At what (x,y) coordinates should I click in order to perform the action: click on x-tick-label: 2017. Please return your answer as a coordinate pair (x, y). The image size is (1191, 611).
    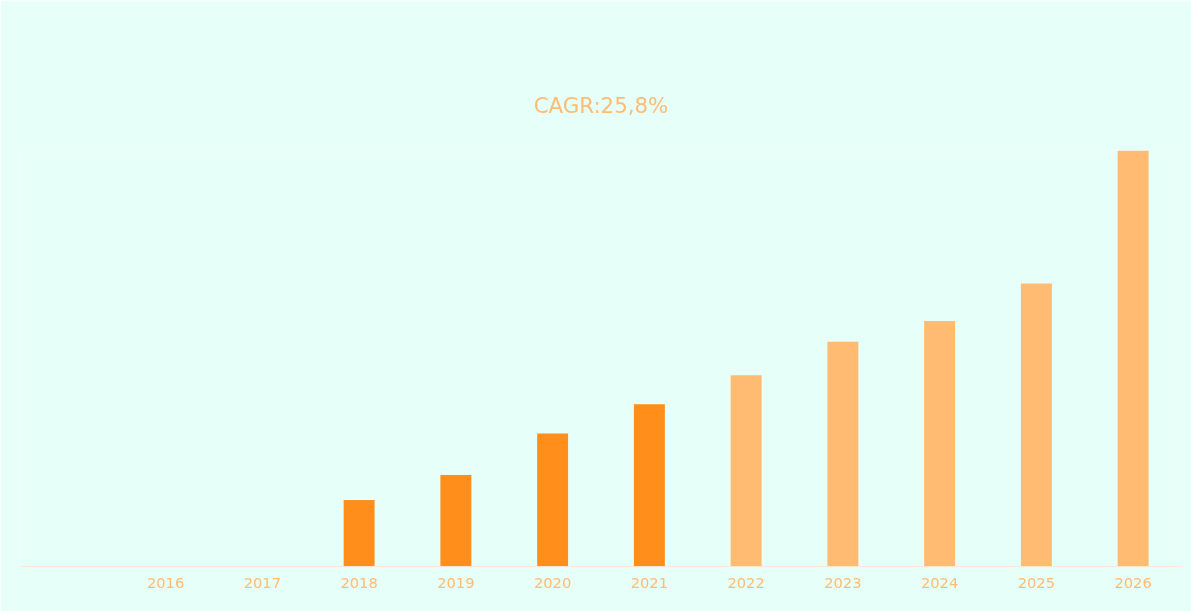
    Looking at the image, I should click on (262, 582).